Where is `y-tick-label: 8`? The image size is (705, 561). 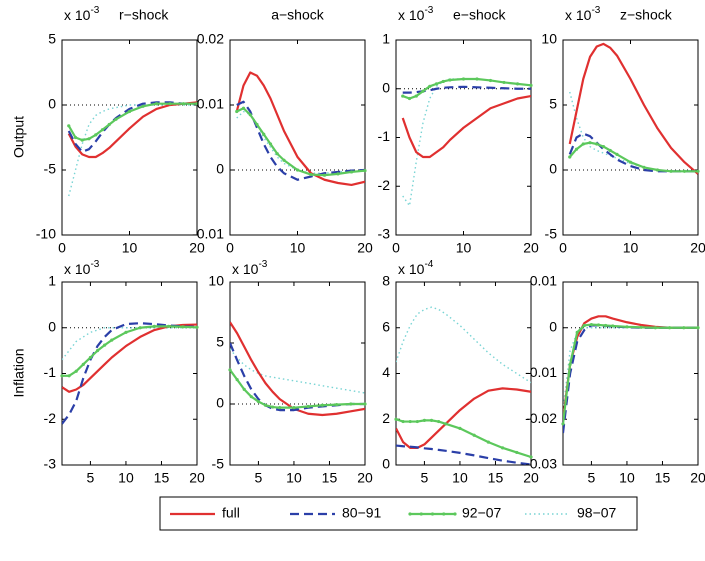
y-tick-label: 8 is located at coordinates (386, 281).